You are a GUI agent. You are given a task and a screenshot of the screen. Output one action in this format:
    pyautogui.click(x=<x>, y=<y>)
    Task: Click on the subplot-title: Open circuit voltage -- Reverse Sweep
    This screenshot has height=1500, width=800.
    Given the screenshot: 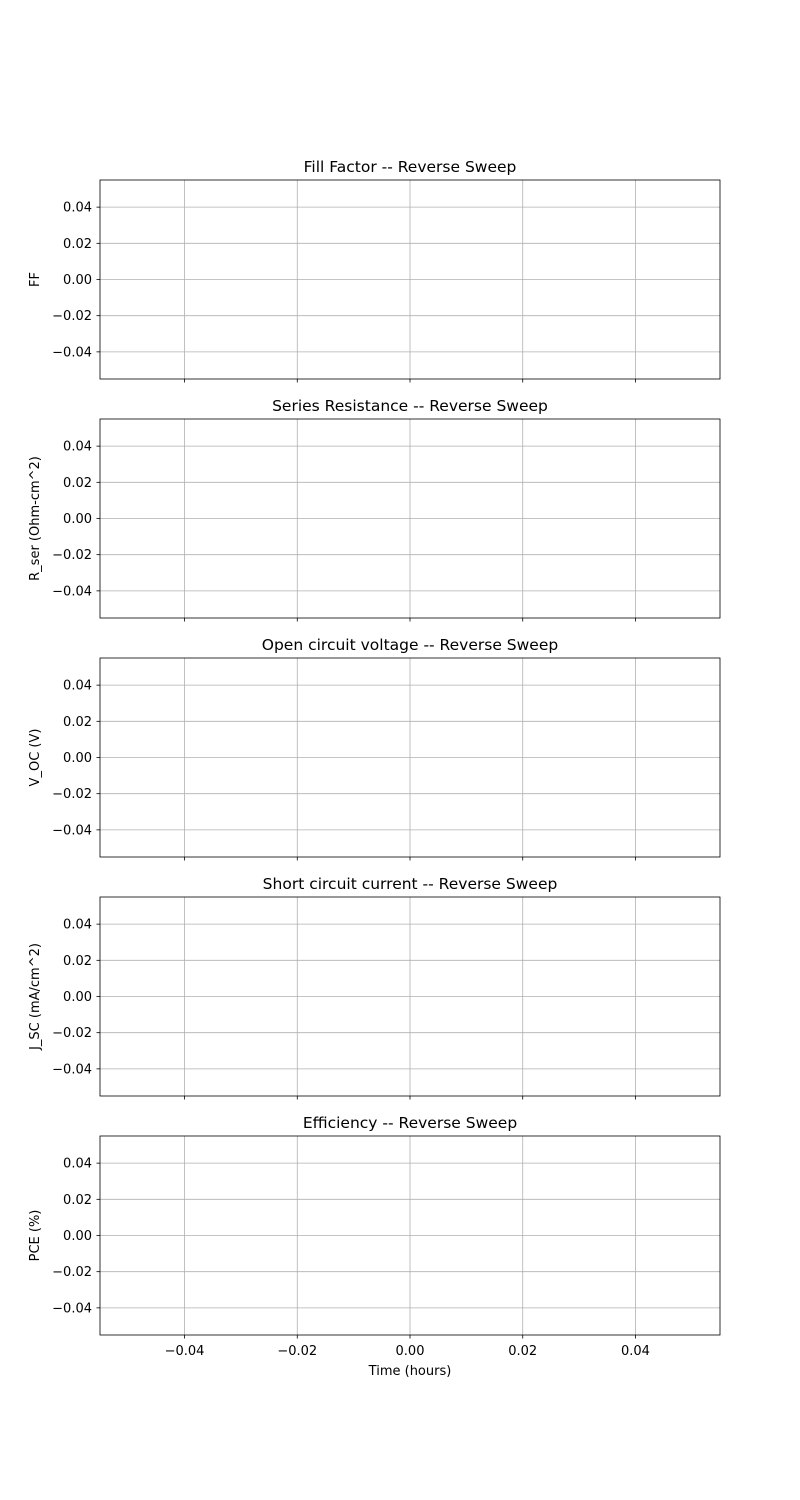 What is the action you would take?
    pyautogui.click(x=410, y=645)
    